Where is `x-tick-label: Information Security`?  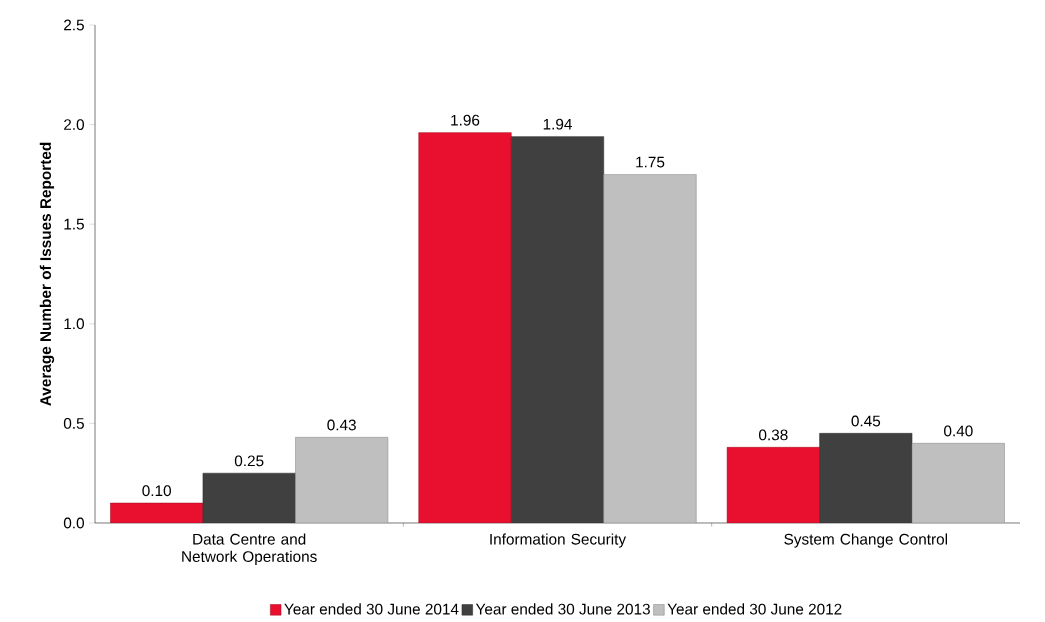 x-tick-label: Information Security is located at coordinates (558, 540).